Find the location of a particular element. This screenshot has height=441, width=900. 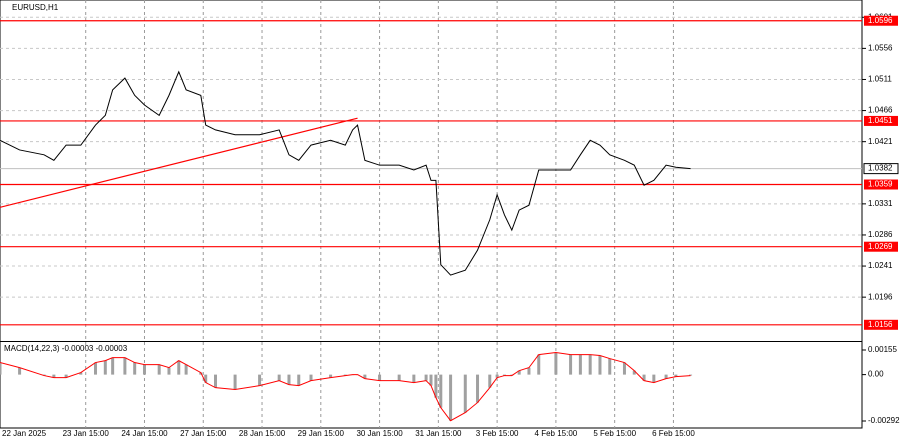

y-tick-label: 0.00 is located at coordinates (876, 374).